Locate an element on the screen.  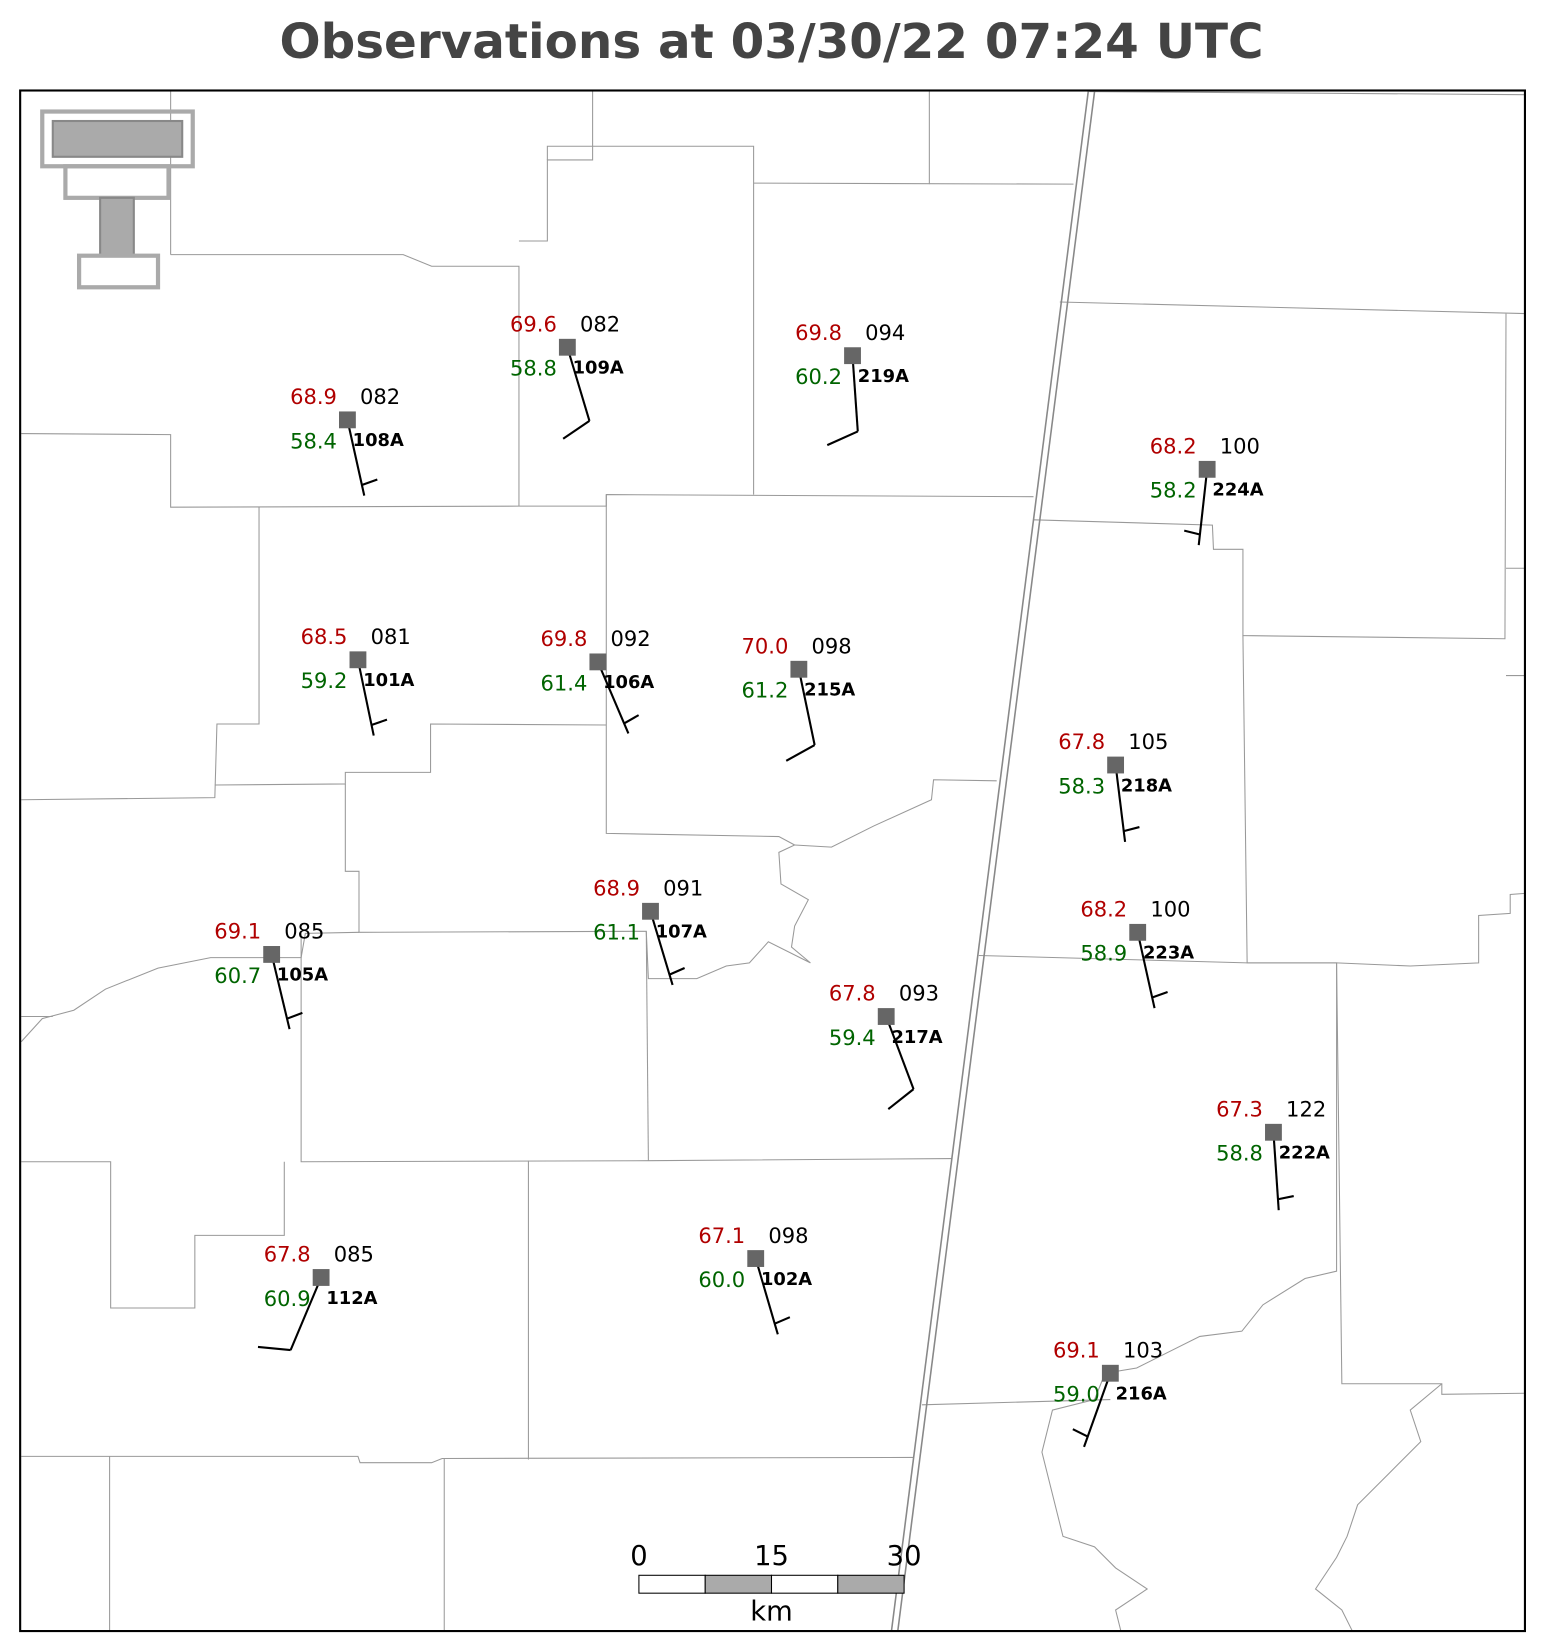
station-id: 112A is located at coordinates (351, 1298).